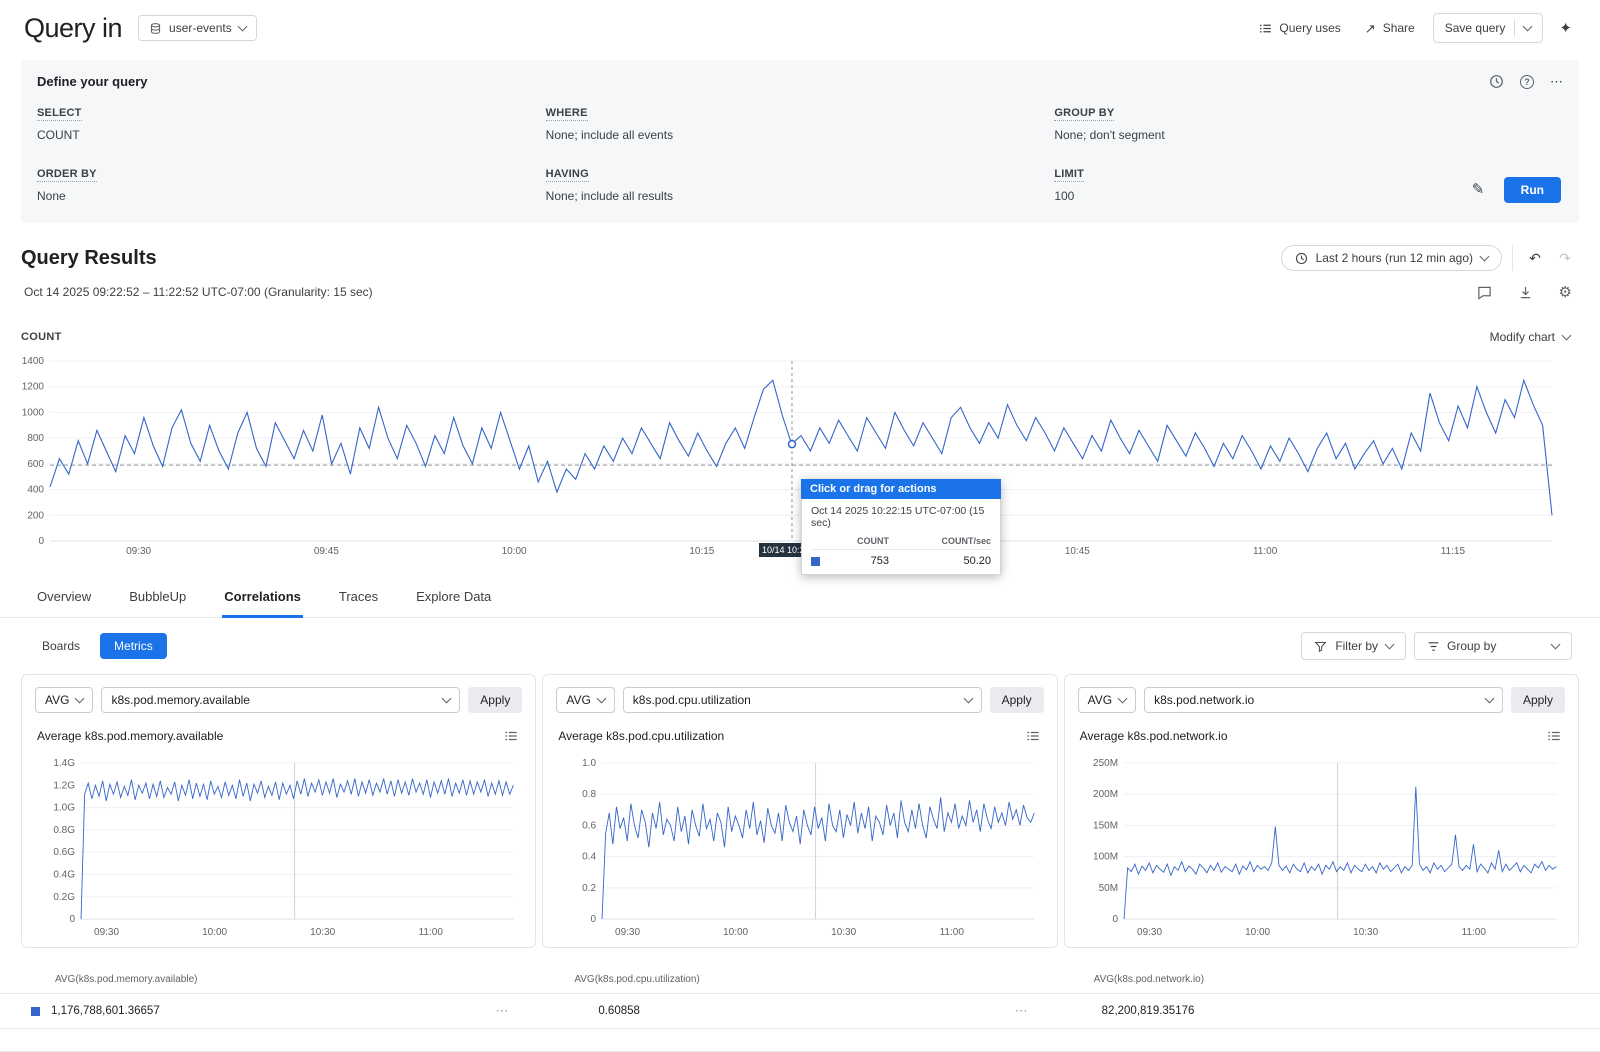  I want to click on history-forward-button: ↷, so click(1565, 258).